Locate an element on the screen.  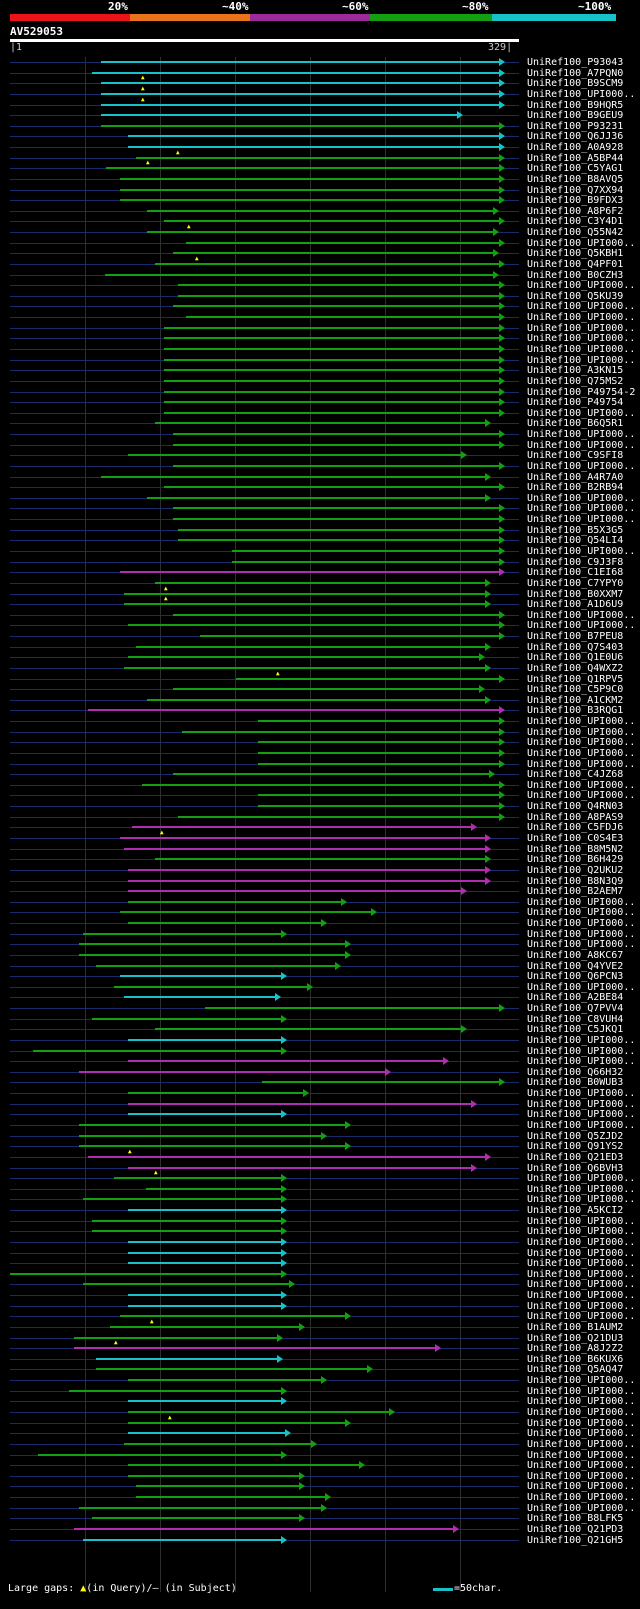
hit-label: UniRef100_Q6JJ36 is located at coordinates (575, 137).